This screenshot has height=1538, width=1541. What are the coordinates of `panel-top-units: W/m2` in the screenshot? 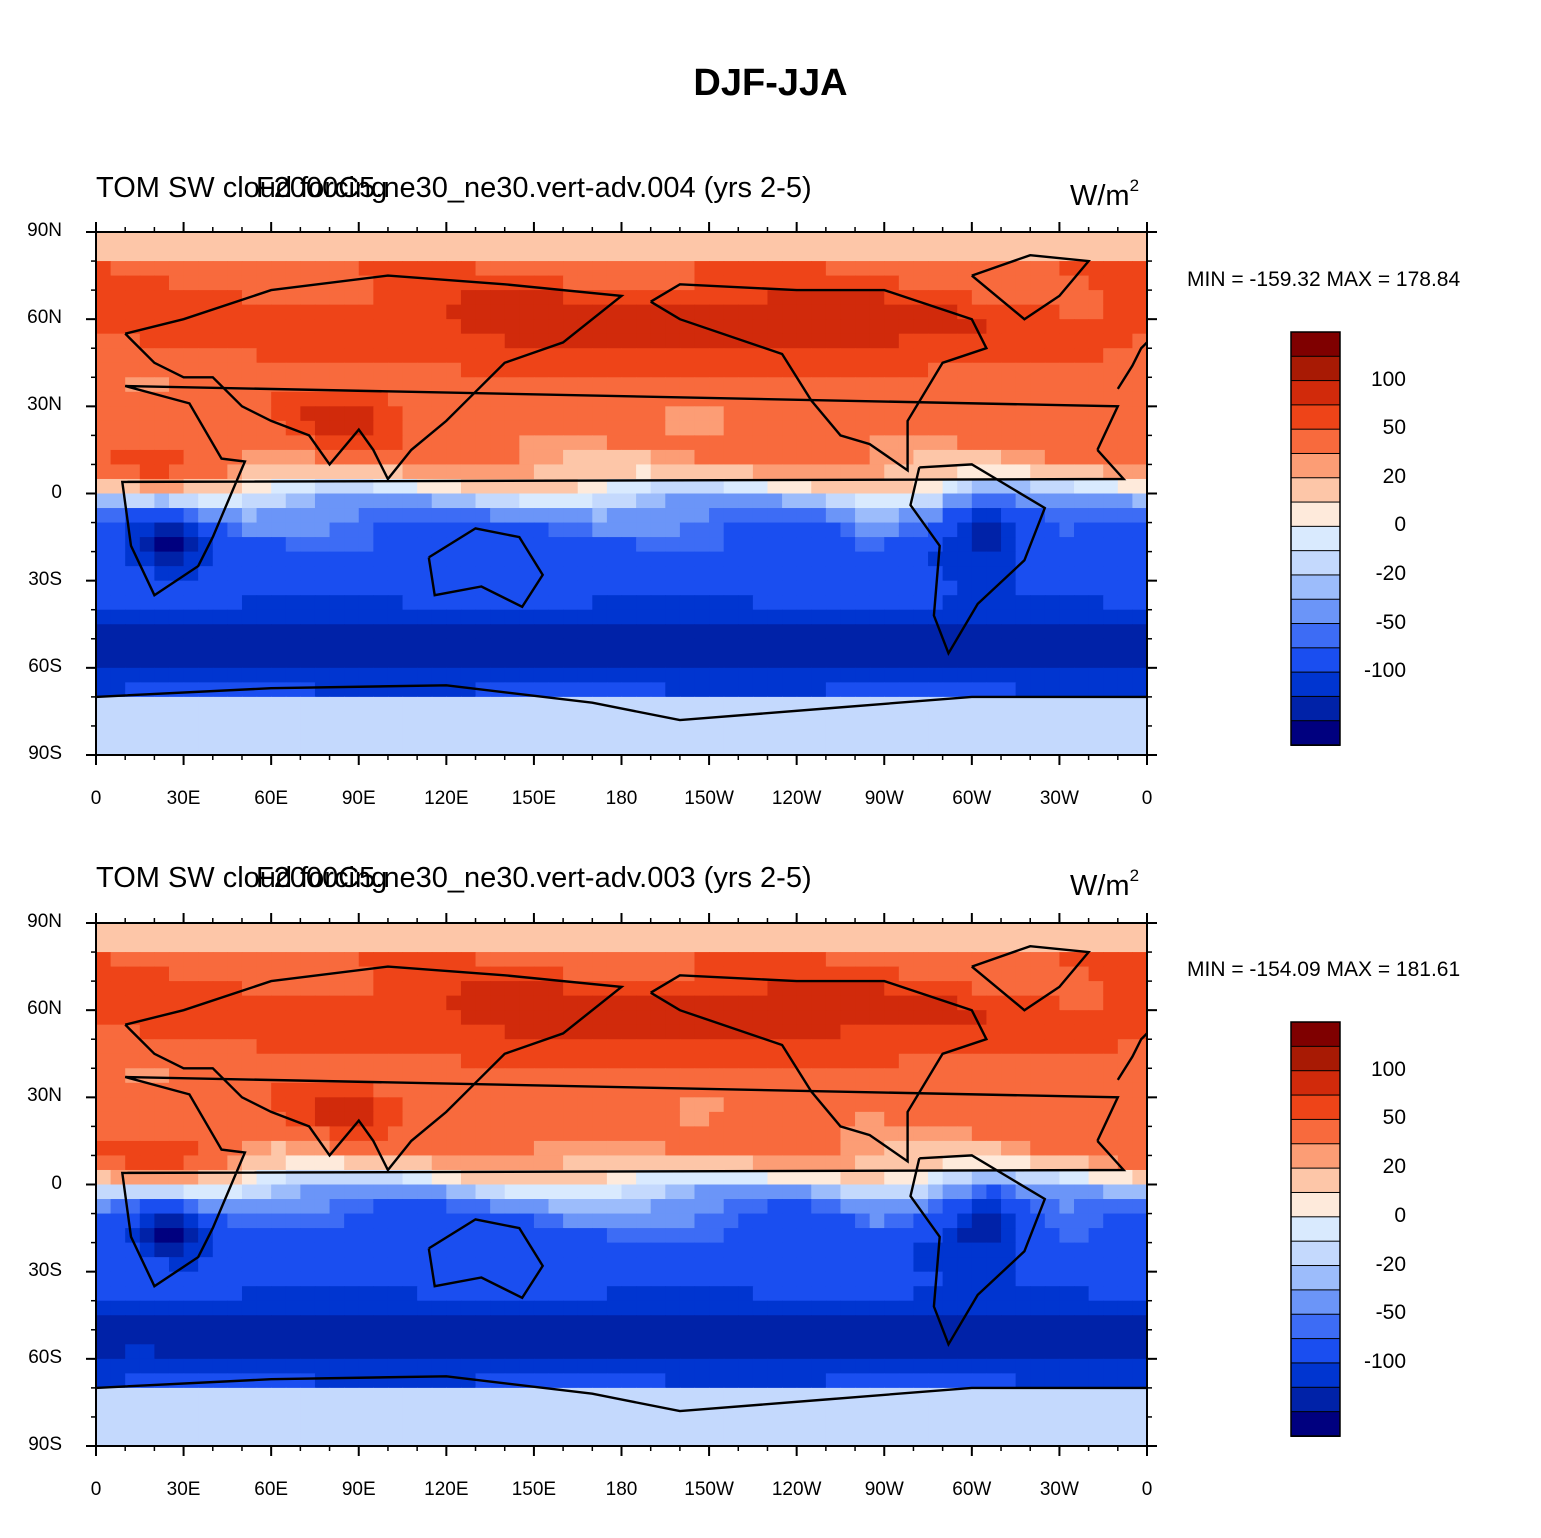 It's located at (1105, 194).